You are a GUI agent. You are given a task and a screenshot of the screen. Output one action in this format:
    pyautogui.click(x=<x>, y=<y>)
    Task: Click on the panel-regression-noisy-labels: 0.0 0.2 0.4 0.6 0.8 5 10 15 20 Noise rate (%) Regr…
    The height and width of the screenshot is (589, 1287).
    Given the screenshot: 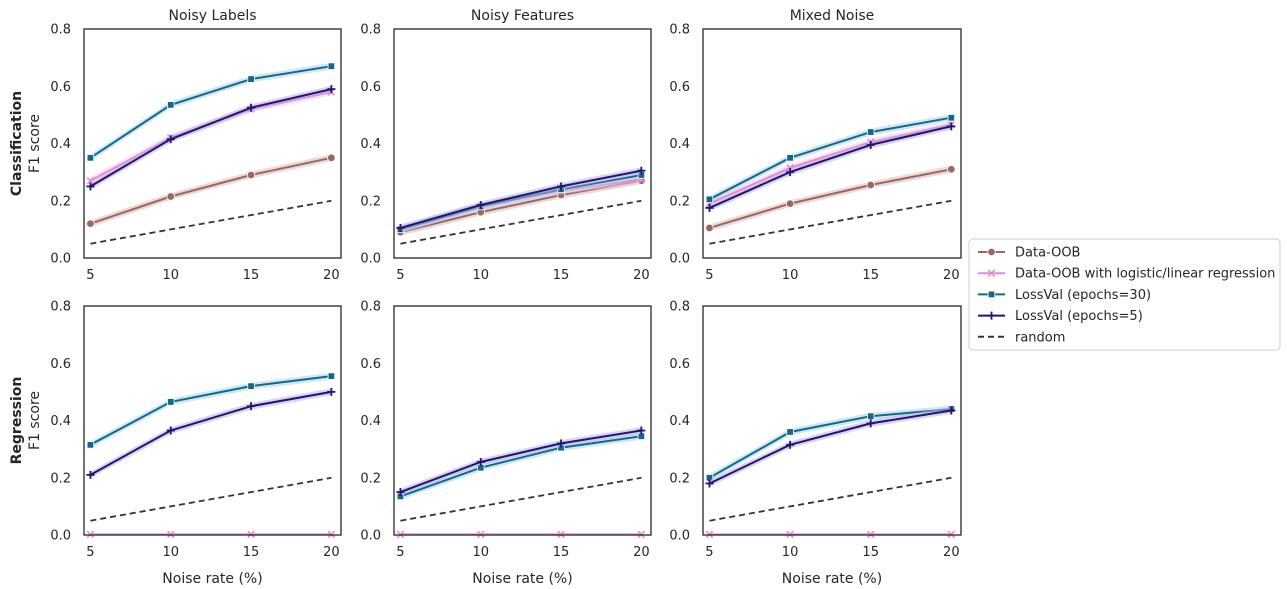 What is the action you would take?
    pyautogui.click(x=175, y=443)
    